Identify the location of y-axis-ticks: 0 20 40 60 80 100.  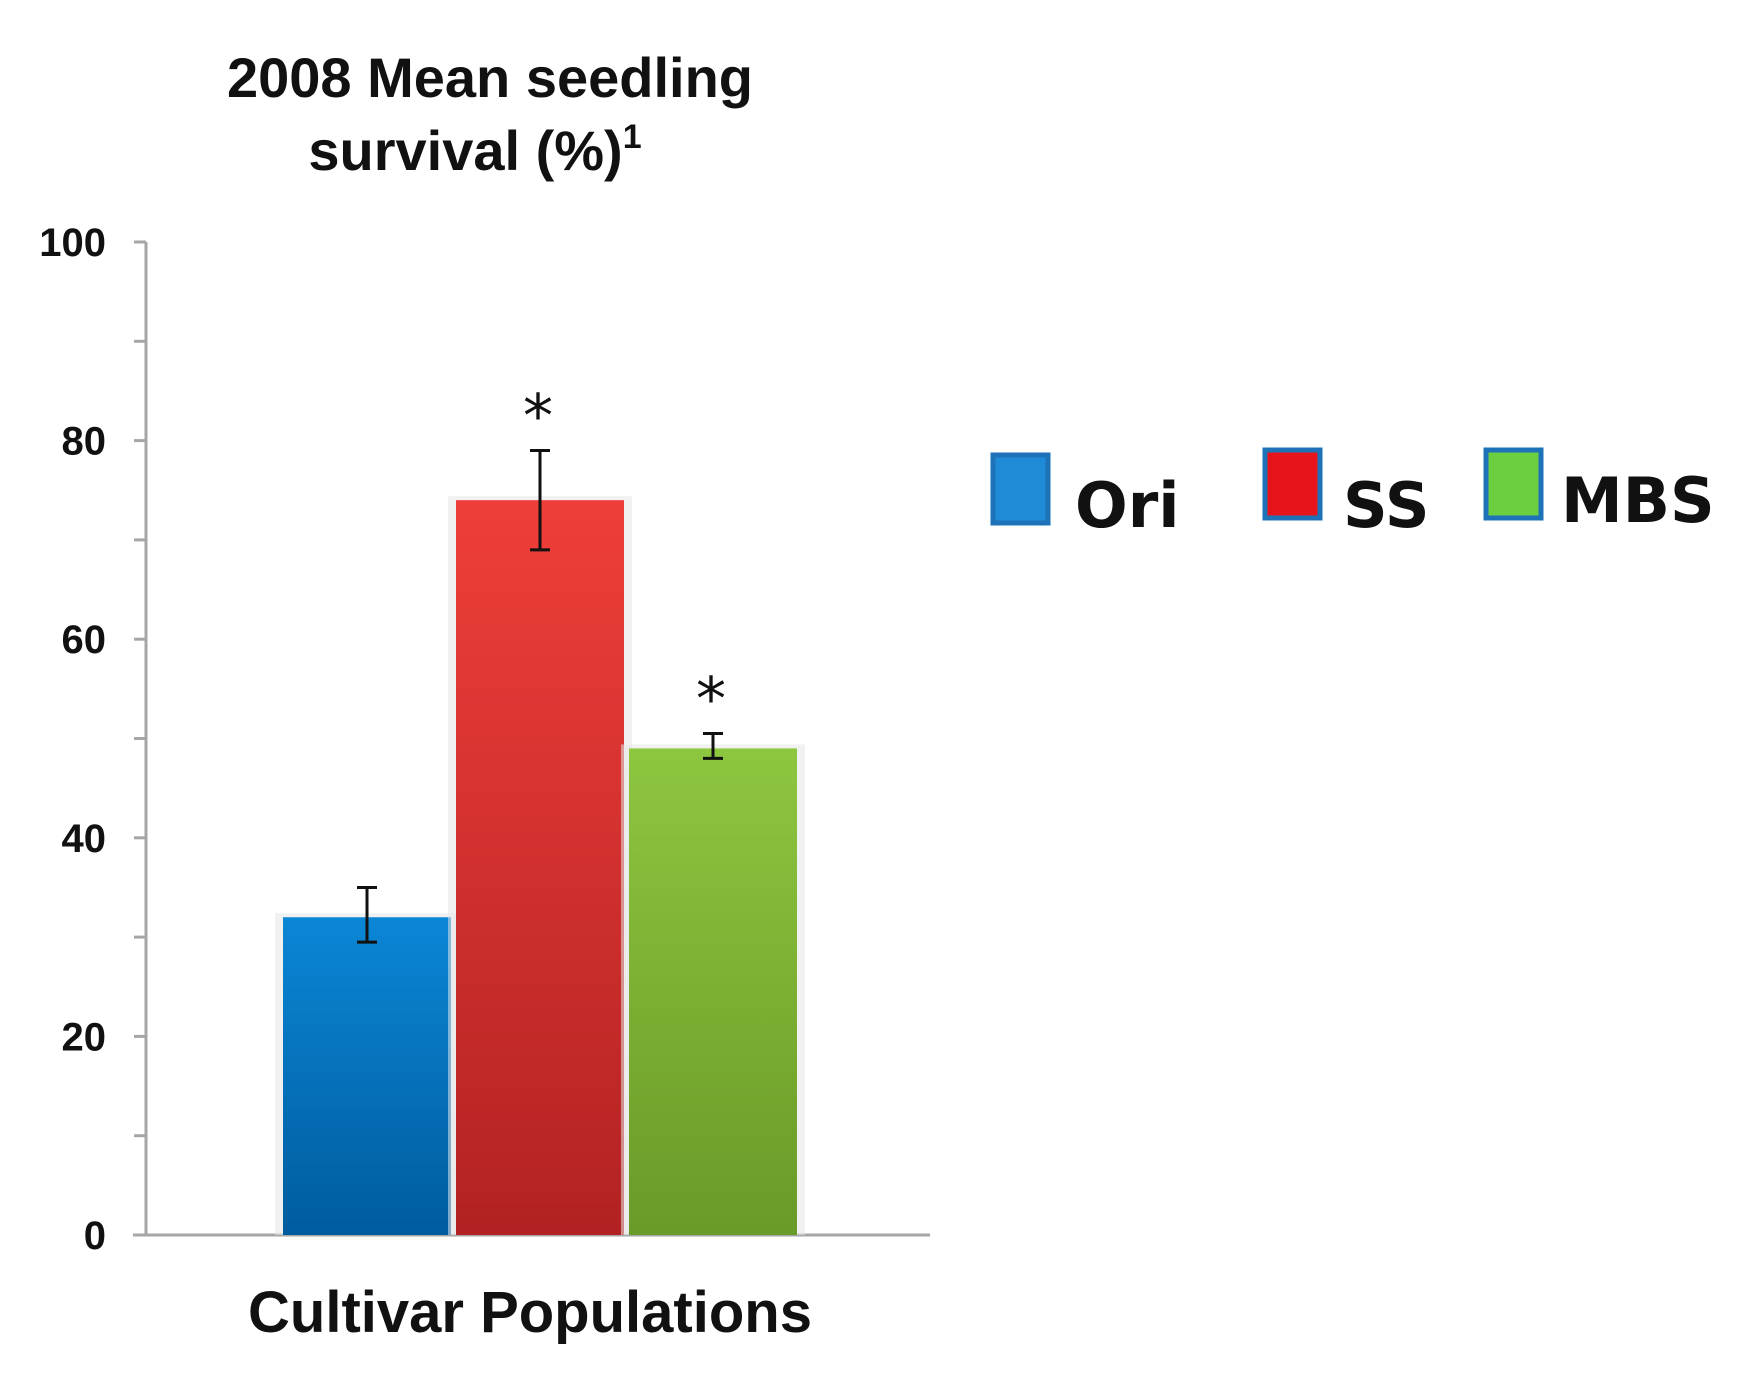
(92, 739).